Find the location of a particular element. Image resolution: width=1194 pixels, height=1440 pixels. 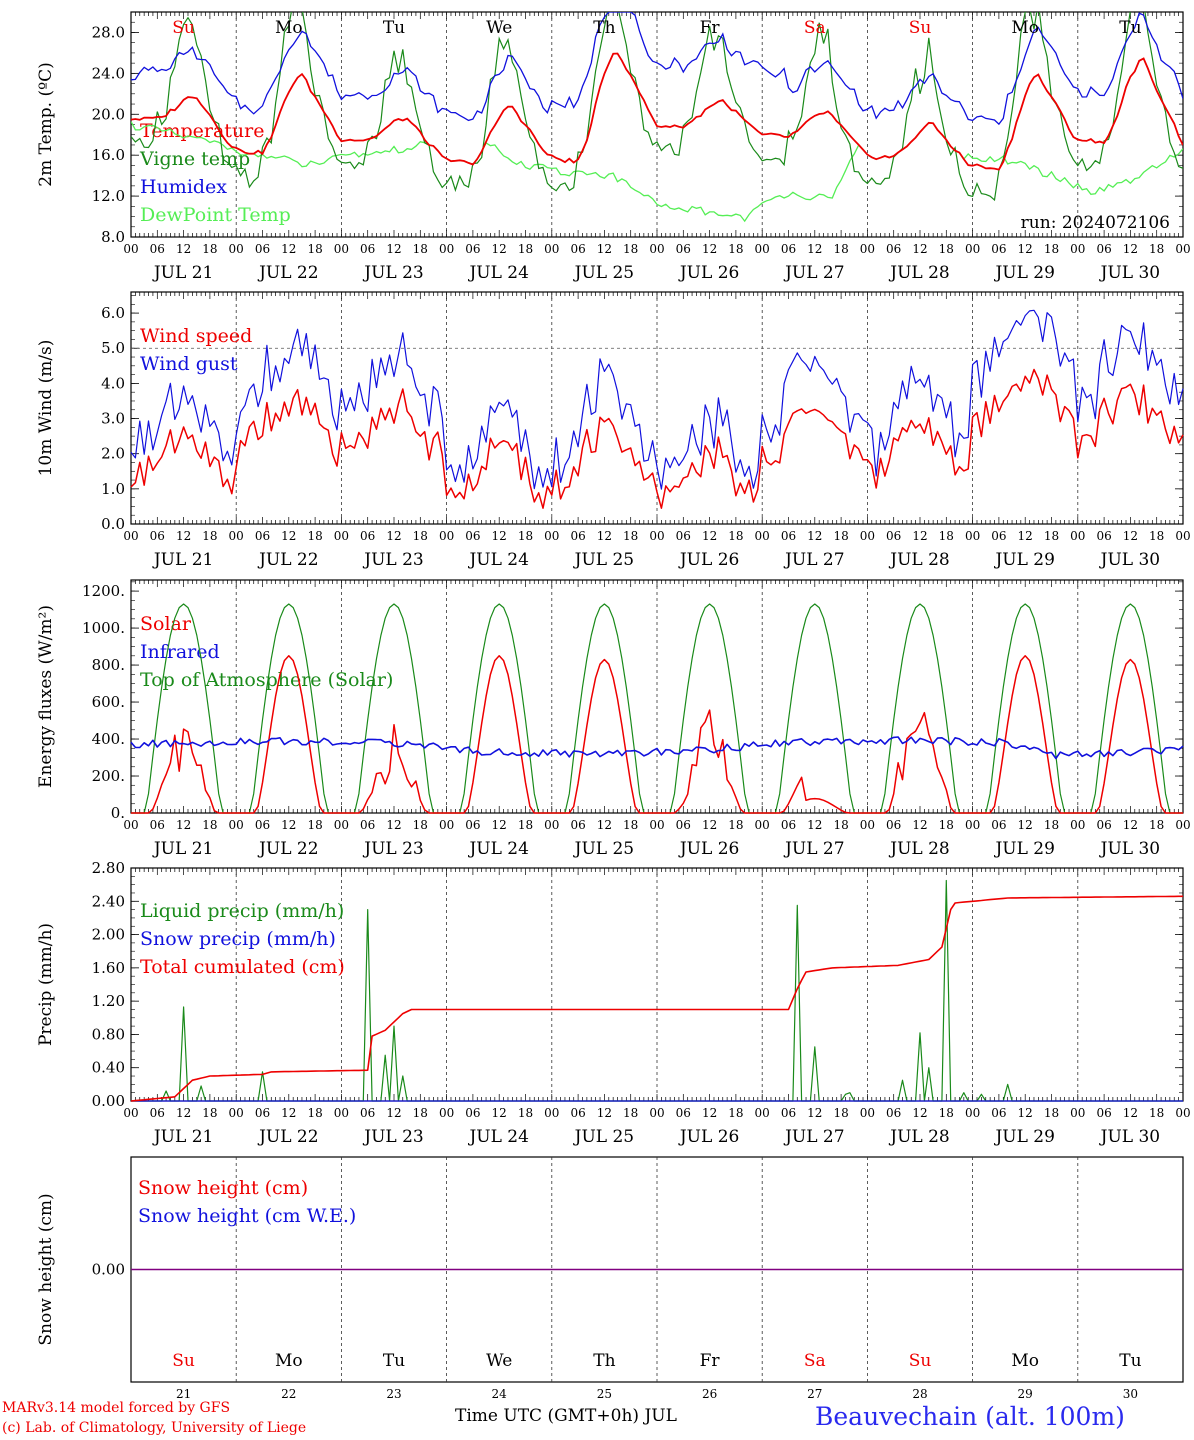

legend-dewpoint-temp: DewPoint Temp is located at coordinates (215, 215).